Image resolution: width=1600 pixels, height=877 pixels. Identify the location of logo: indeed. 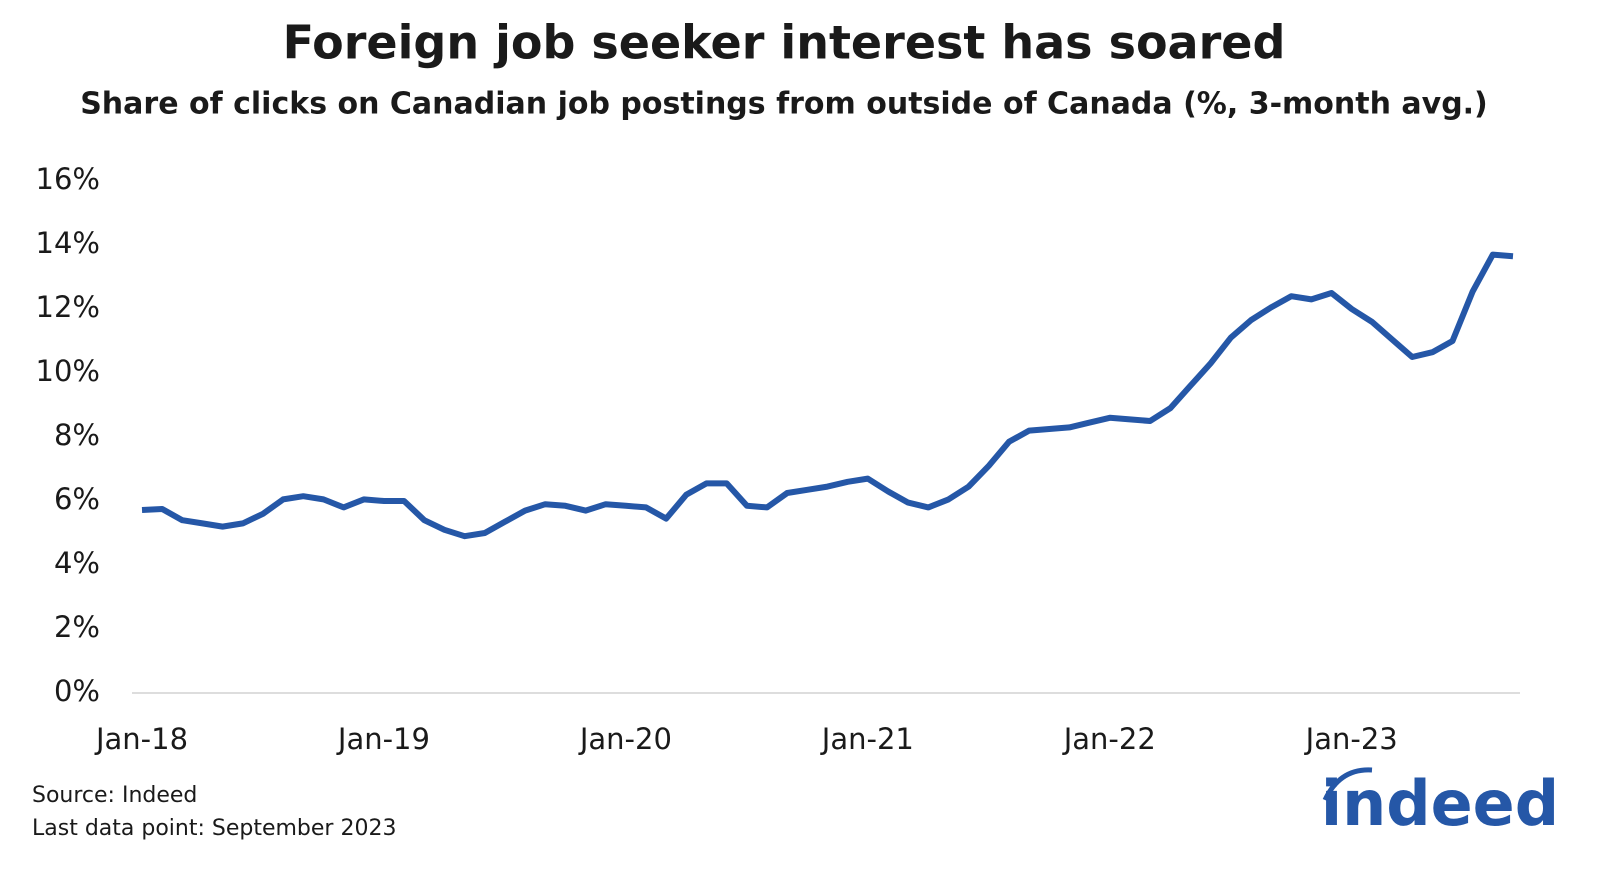
(1440, 803).